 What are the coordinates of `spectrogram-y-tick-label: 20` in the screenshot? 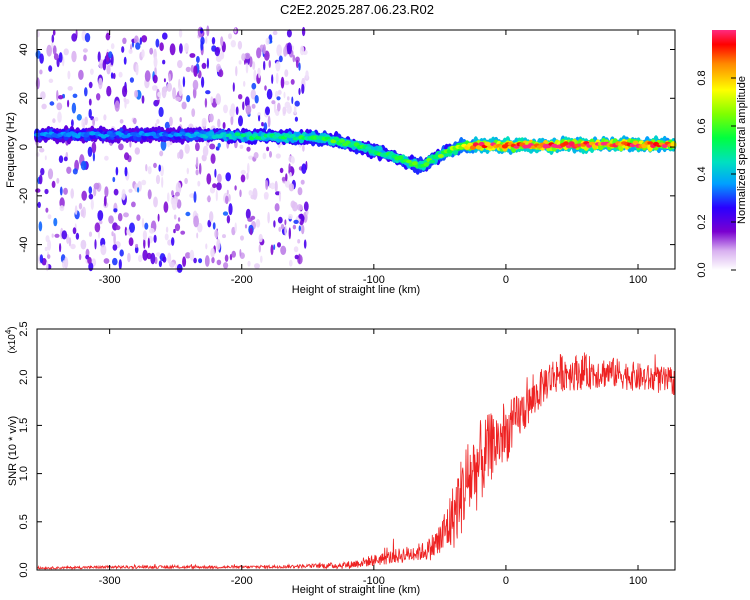 It's located at (24, 98).